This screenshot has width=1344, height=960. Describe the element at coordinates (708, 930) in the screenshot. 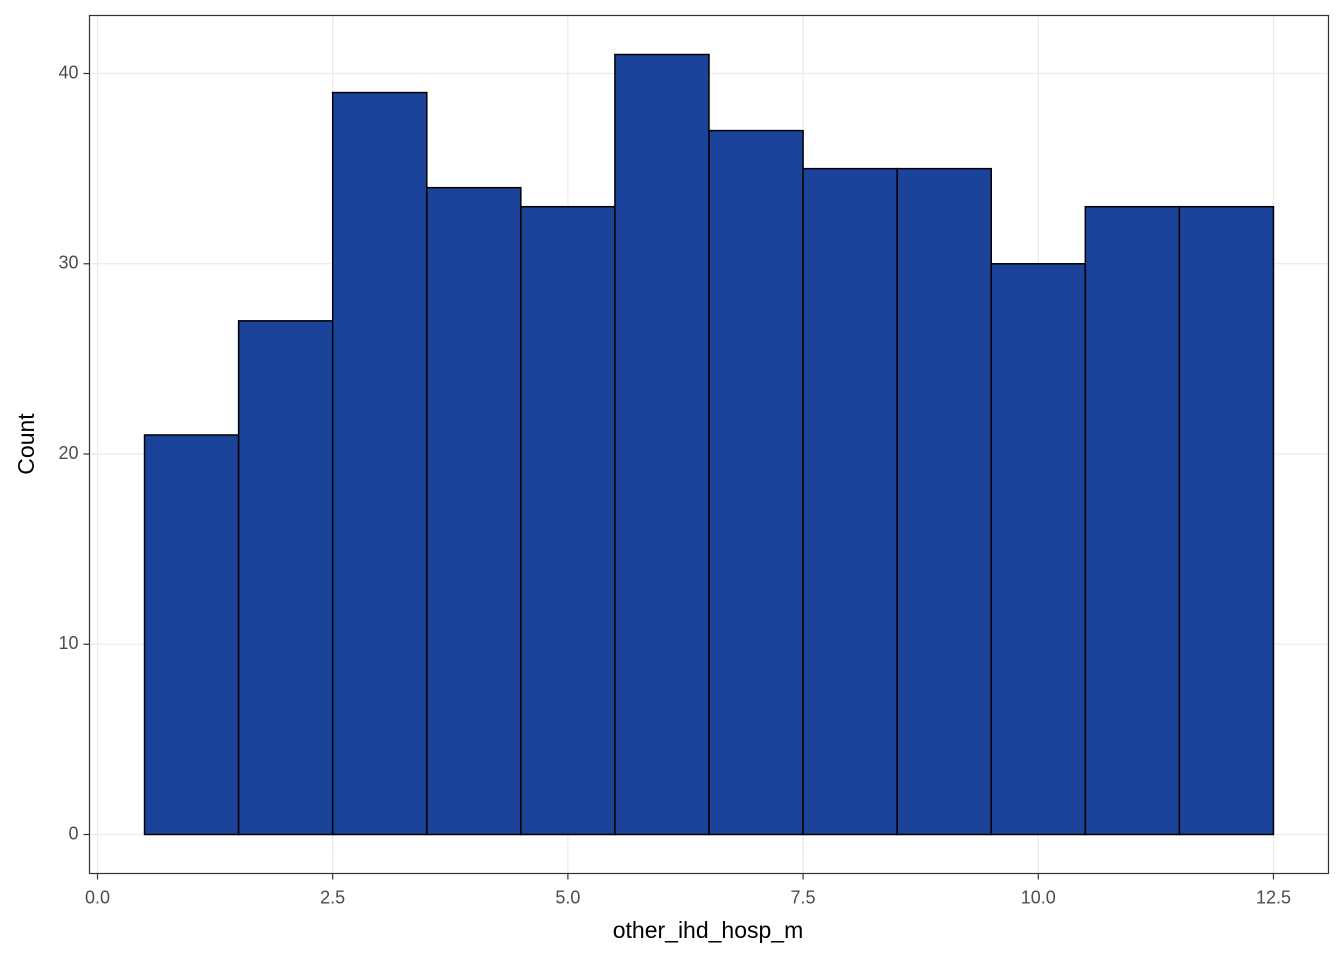

I see `x-axis-title: other_ihd_hosp_m` at that location.